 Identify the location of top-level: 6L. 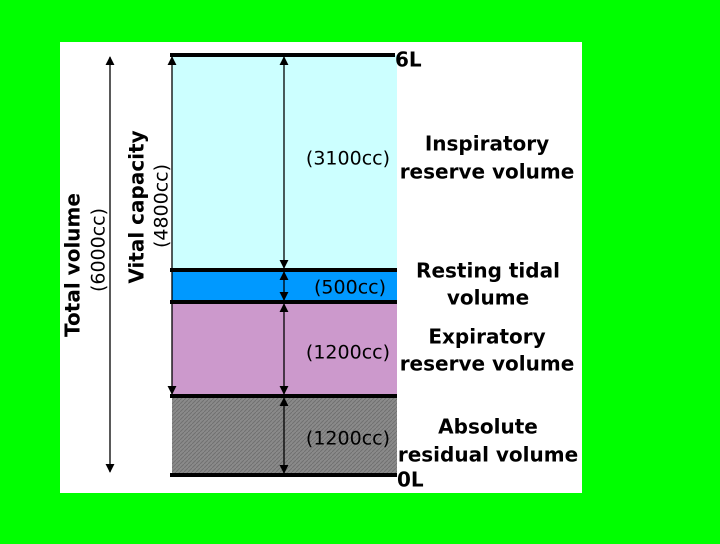
(408, 60).